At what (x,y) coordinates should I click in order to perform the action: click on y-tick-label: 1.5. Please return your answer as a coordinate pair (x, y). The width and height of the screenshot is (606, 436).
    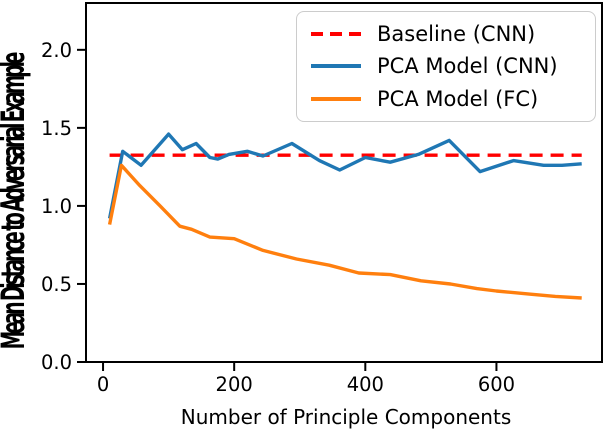
    Looking at the image, I should click on (56, 128).